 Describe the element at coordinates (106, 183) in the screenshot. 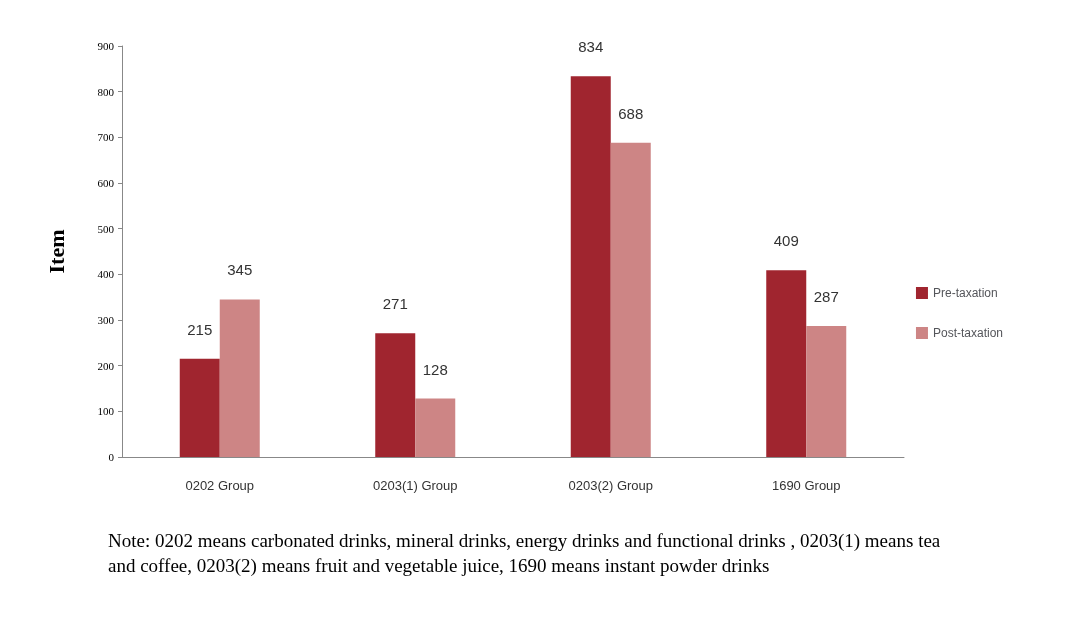

I see `y-tick-label: 600` at that location.